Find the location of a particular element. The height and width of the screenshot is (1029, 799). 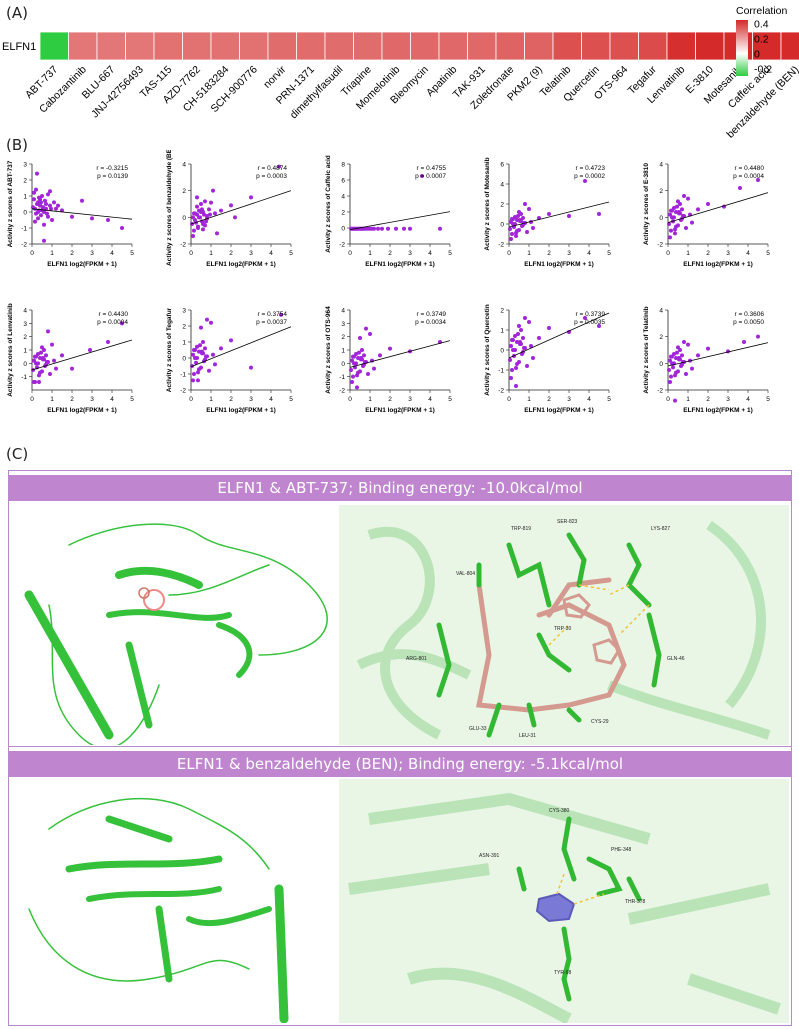

y-axis-label: Activity z scores of Quercetin is located at coordinates (487, 349).